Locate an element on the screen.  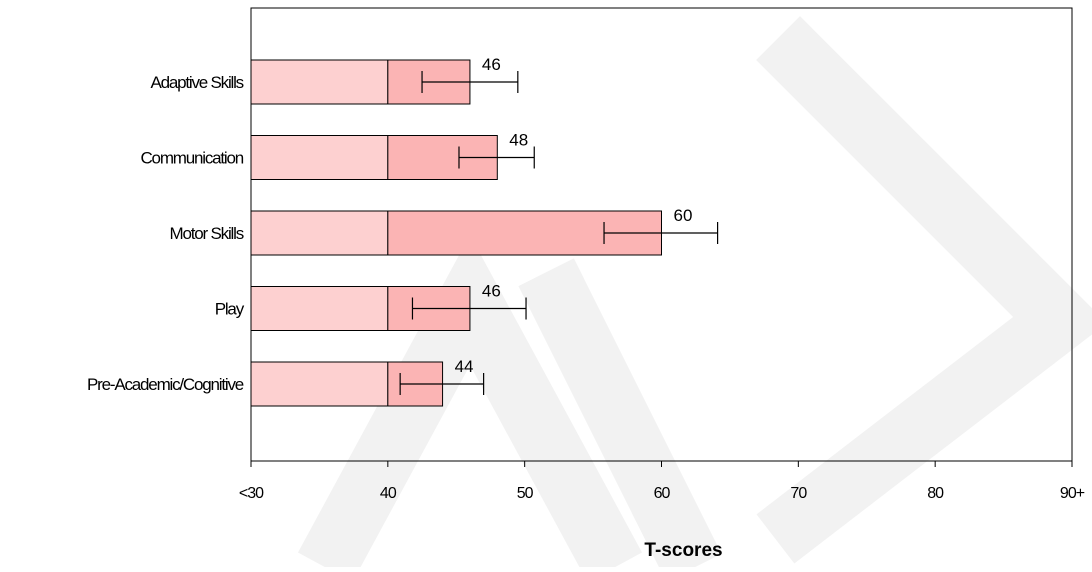
x-tick-label: 80 is located at coordinates (935, 493).